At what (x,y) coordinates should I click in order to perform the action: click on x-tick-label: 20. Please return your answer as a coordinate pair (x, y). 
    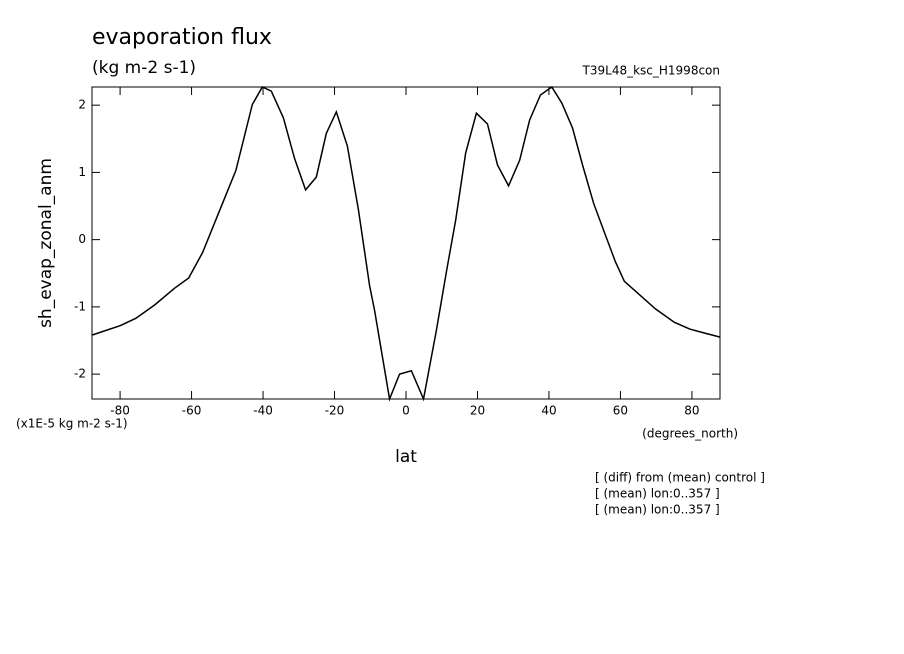
    Looking at the image, I should click on (477, 411).